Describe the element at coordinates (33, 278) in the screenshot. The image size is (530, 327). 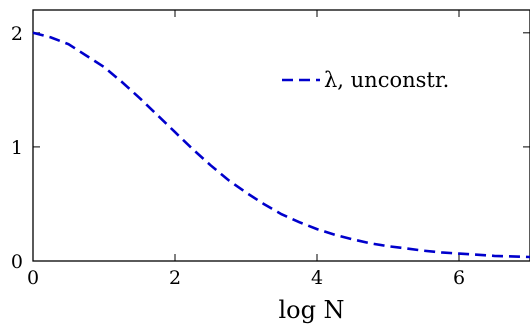
I see `x-tick-label: 0` at that location.